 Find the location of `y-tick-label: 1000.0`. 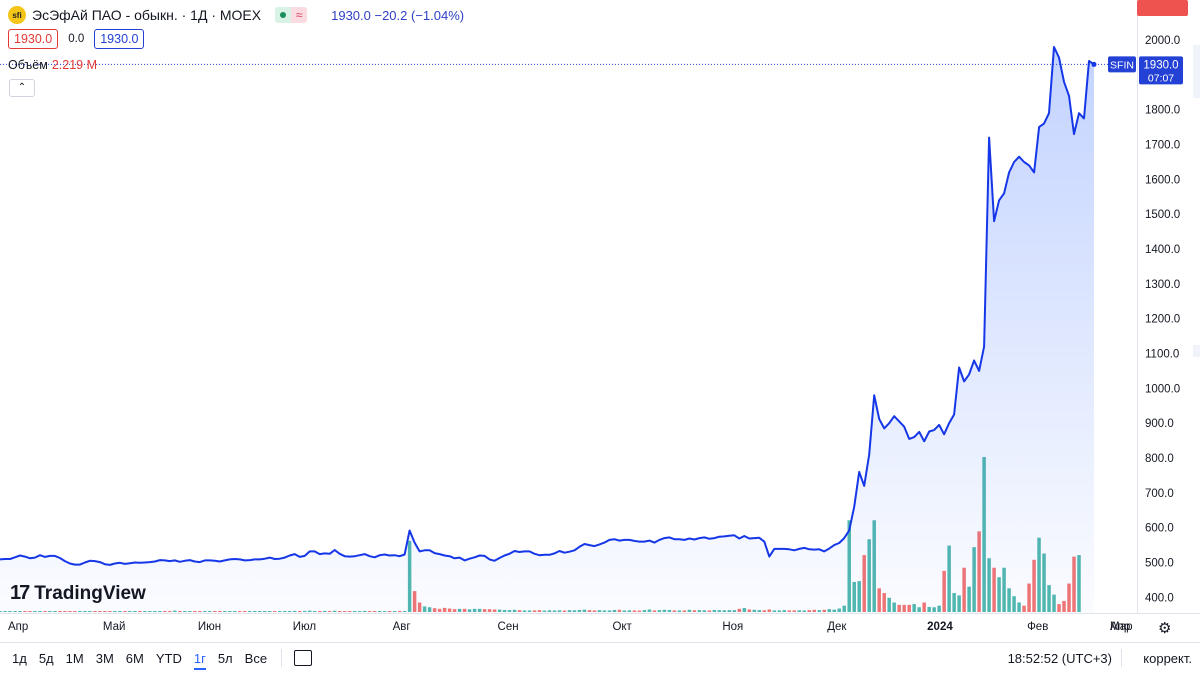

y-tick-label: 1000.0 is located at coordinates (1162, 389).